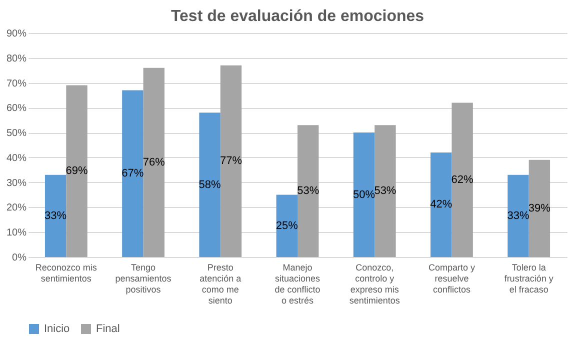 The width and height of the screenshot is (577, 339). I want to click on x-tick-label: Comparto y resuelve conflictos, so click(452, 278).